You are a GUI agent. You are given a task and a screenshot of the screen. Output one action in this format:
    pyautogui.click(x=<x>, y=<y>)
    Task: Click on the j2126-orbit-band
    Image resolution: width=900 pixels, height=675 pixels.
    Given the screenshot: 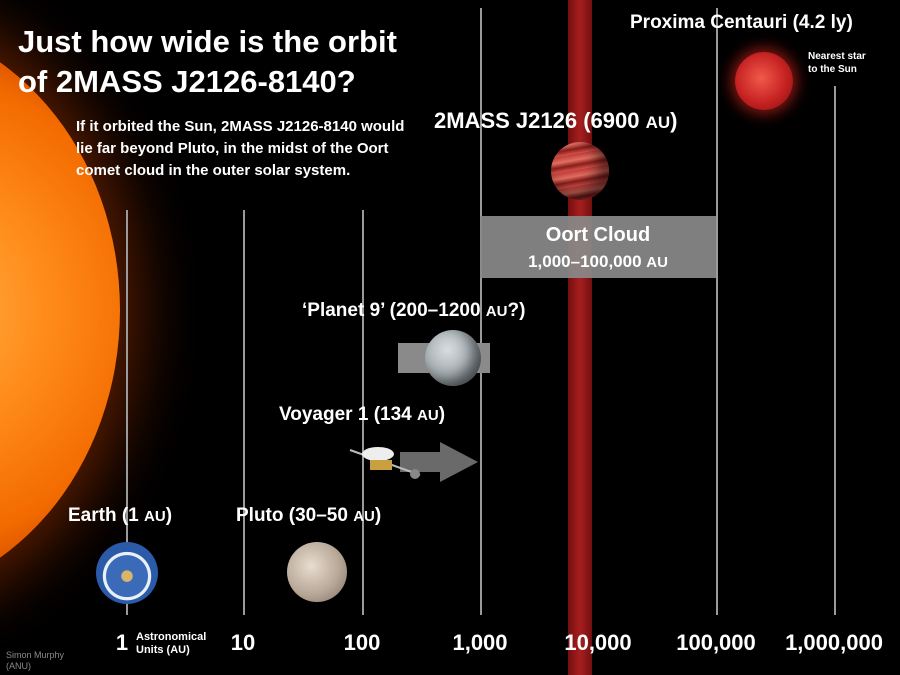 What is the action you would take?
    pyautogui.click(x=580, y=337)
    